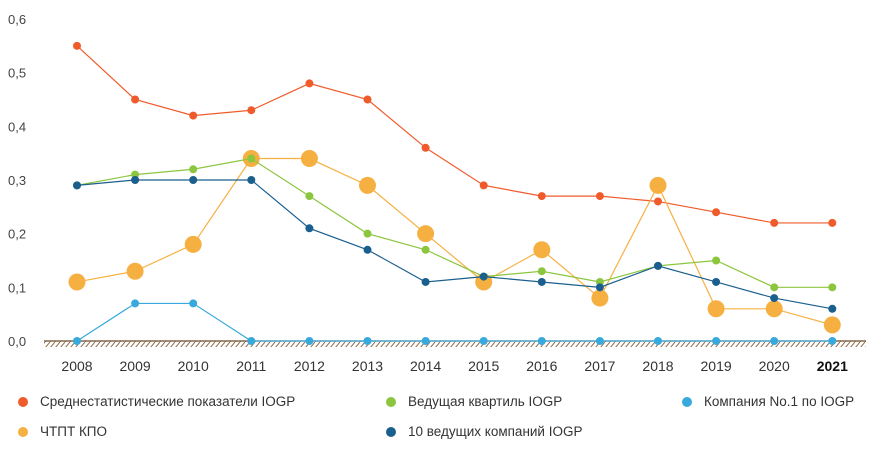 Image resolution: width=885 pixels, height=459 pixels. I want to click on legend-label: ЧТПТ КПО, so click(74, 431).